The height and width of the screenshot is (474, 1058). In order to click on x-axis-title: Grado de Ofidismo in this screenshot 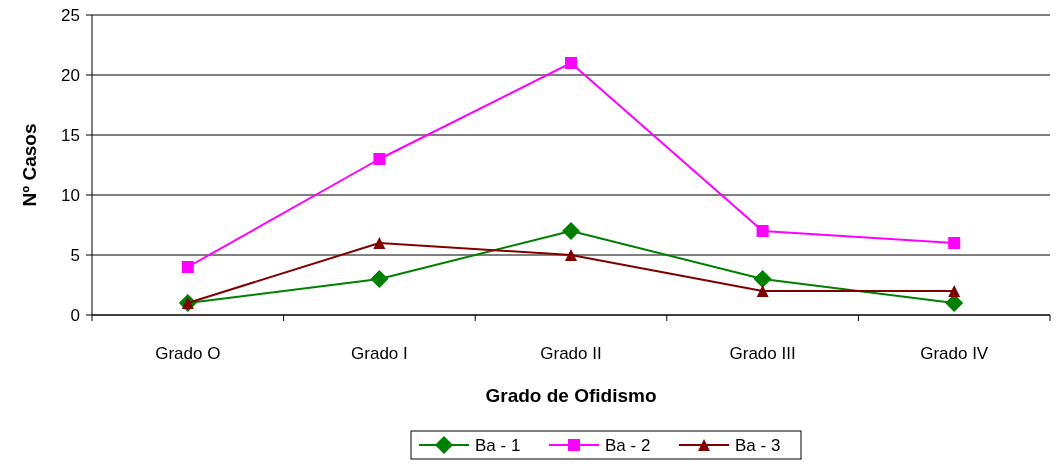, I will do `click(571, 395)`.